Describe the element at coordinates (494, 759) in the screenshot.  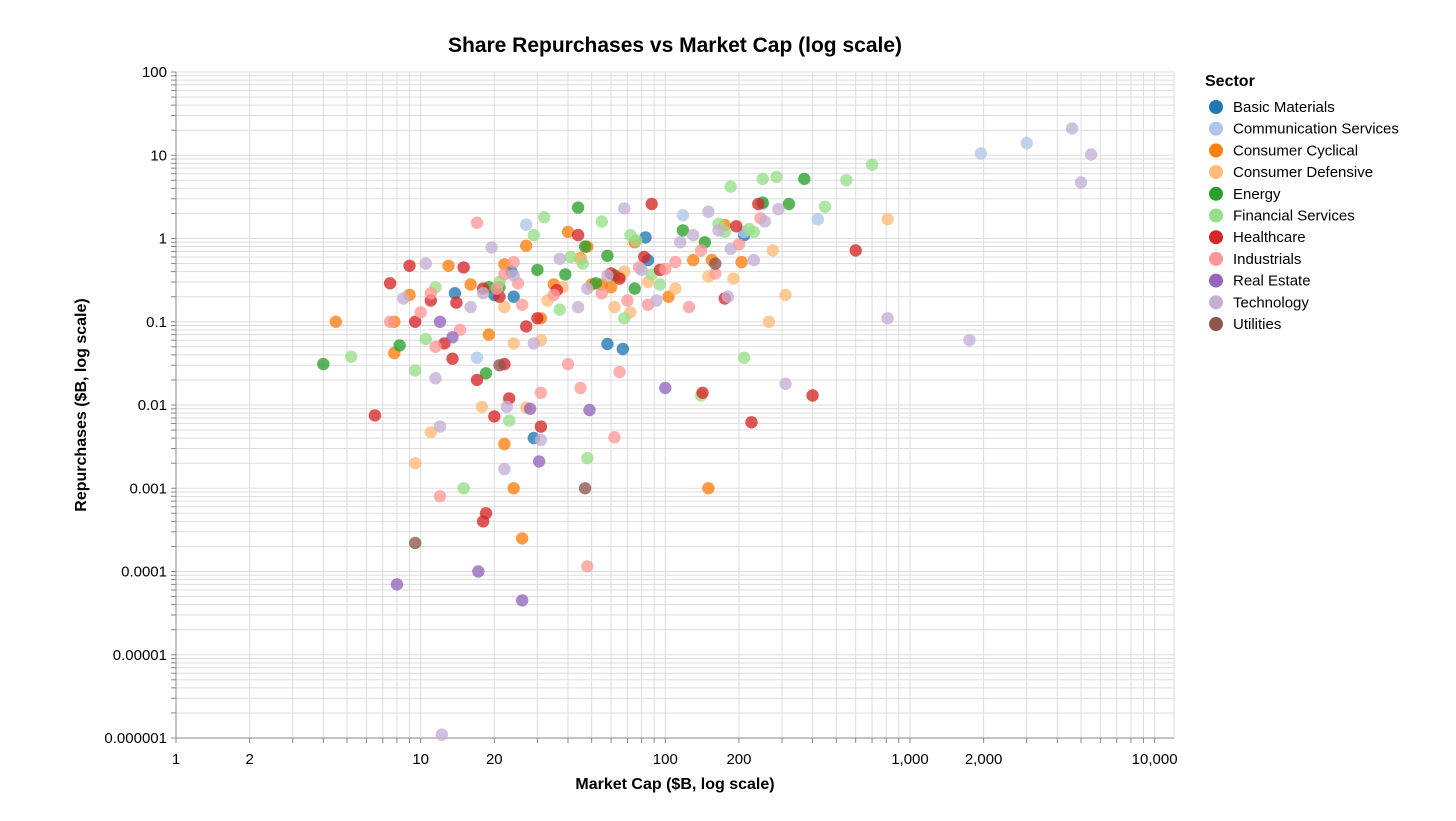
I see `x-tick-label: 20` at that location.